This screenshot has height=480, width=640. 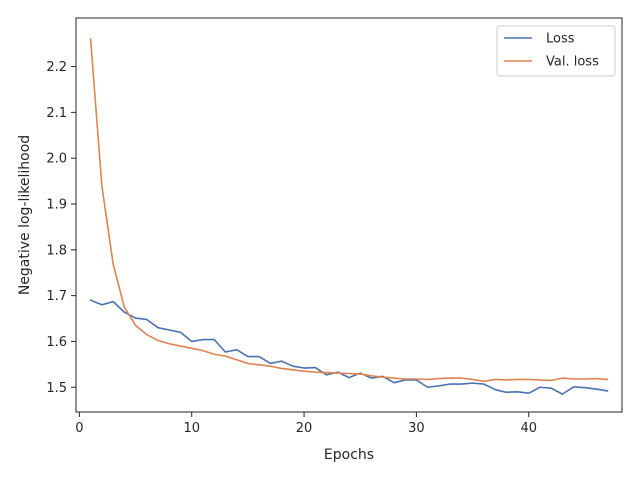 I want to click on y-tick-label: 1.9, so click(x=56, y=205).